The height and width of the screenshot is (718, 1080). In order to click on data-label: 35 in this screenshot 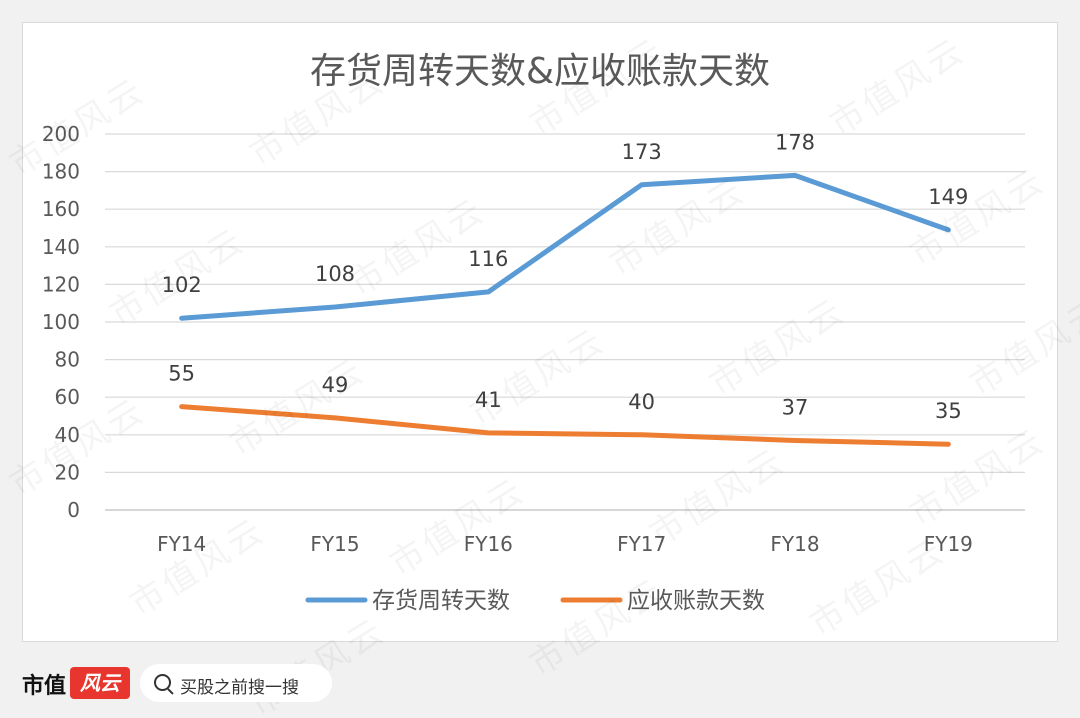, I will do `click(948, 411)`.